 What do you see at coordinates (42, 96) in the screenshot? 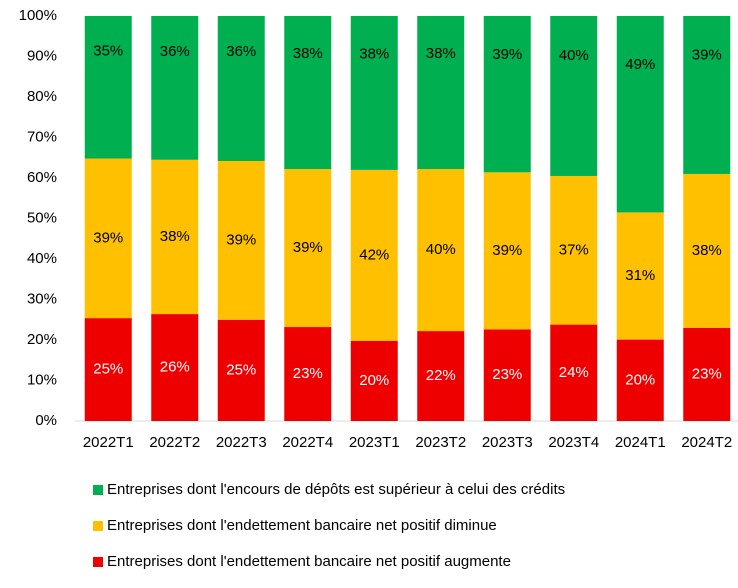
I see `y-tick-label: 80%` at bounding box center [42, 96].